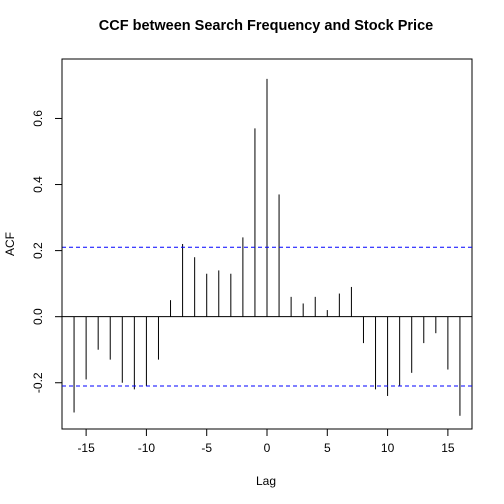  I want to click on y-tick-label: 0.0, so click(38, 316).